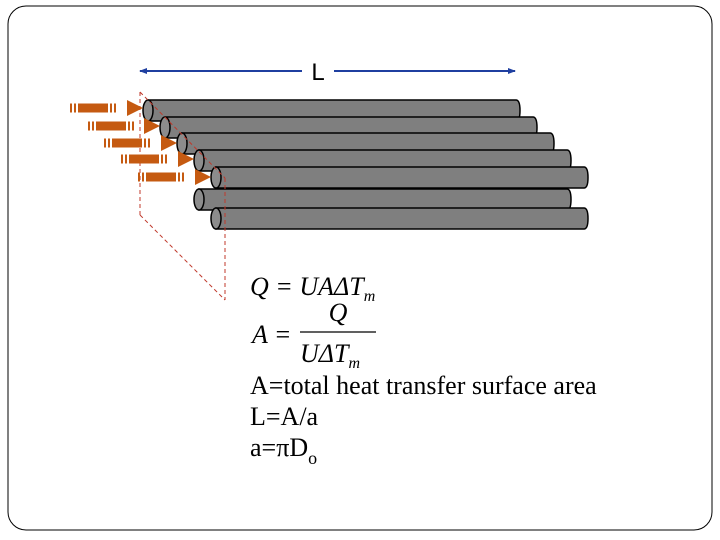 The width and height of the screenshot is (720, 540). What do you see at coordinates (307, 286) in the screenshot?
I see `equation-main: Q = UAΔT` at bounding box center [307, 286].